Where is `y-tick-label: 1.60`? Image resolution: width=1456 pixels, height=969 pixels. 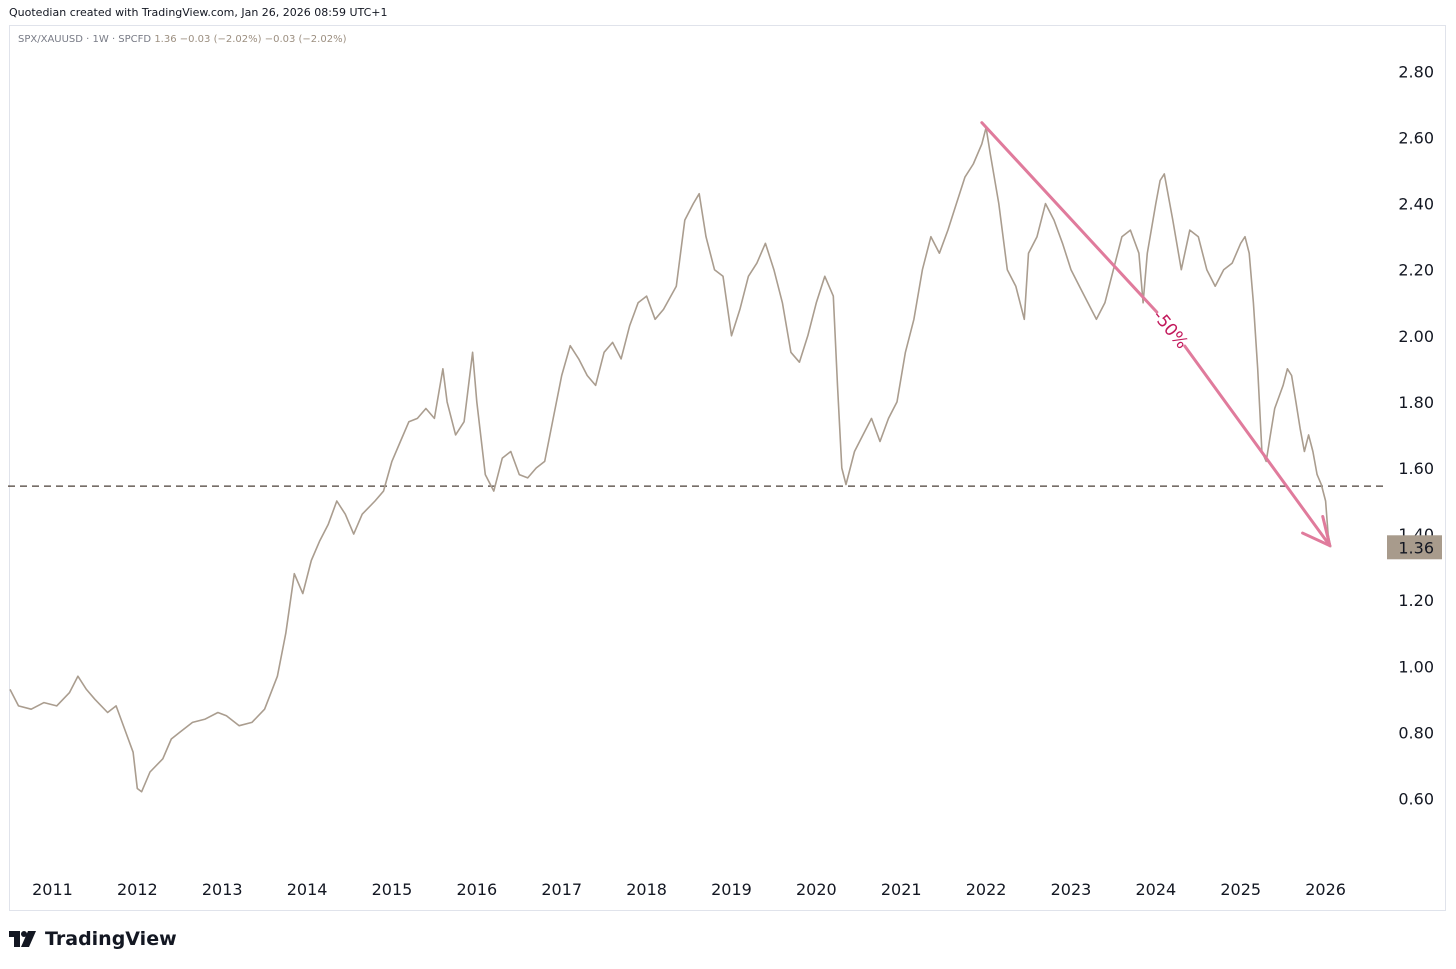
y-tick-label: 1.60 is located at coordinates (1416, 468).